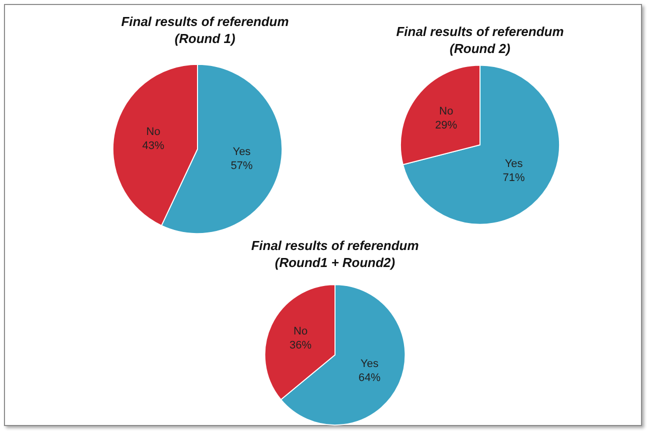 This screenshot has width=650, height=434. I want to click on chart-title: Final results of referendum (Round 1), so click(205, 30).